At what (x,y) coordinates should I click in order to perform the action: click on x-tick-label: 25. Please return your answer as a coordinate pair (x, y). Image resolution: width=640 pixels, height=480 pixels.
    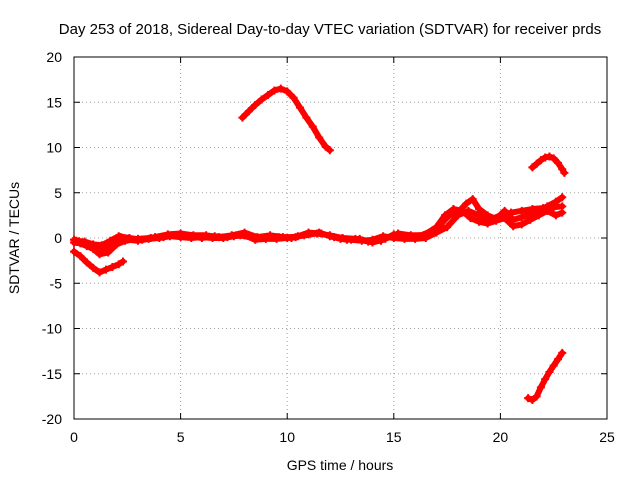
    Looking at the image, I should click on (607, 437).